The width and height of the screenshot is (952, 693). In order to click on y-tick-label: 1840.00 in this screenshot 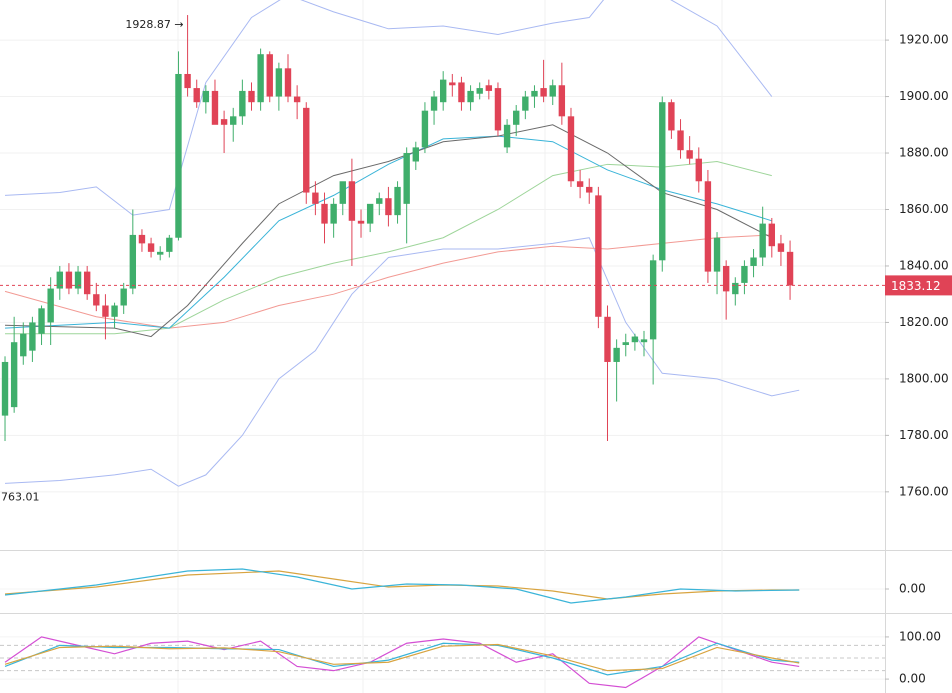, I will do `click(924, 265)`.